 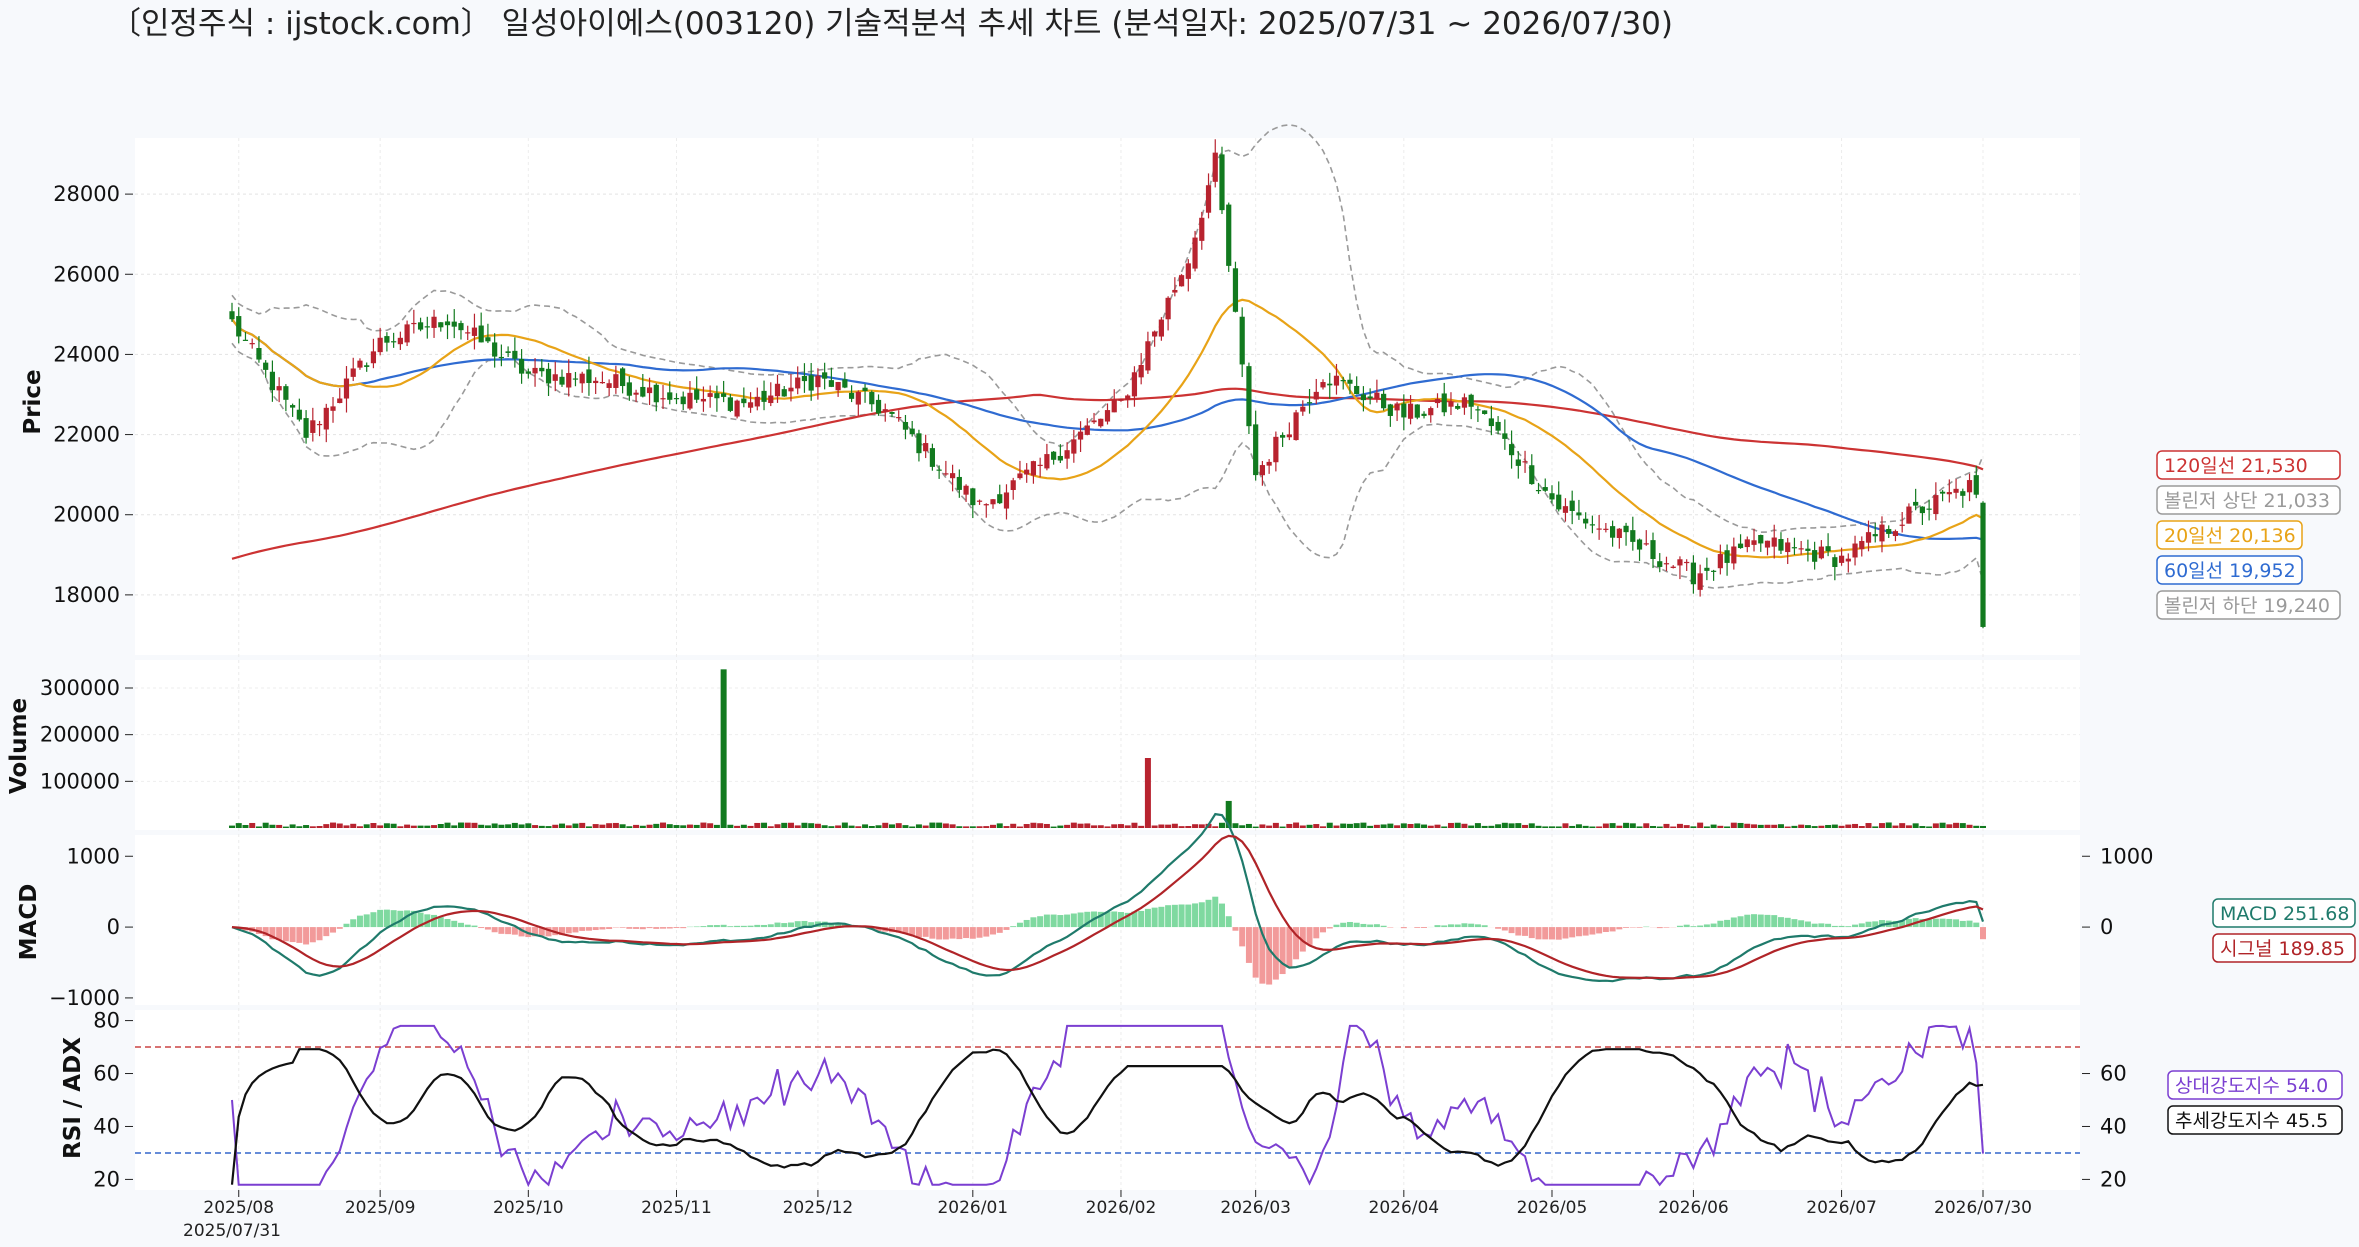 I want to click on macd-tick-label: 1000, so click(x=93, y=856).